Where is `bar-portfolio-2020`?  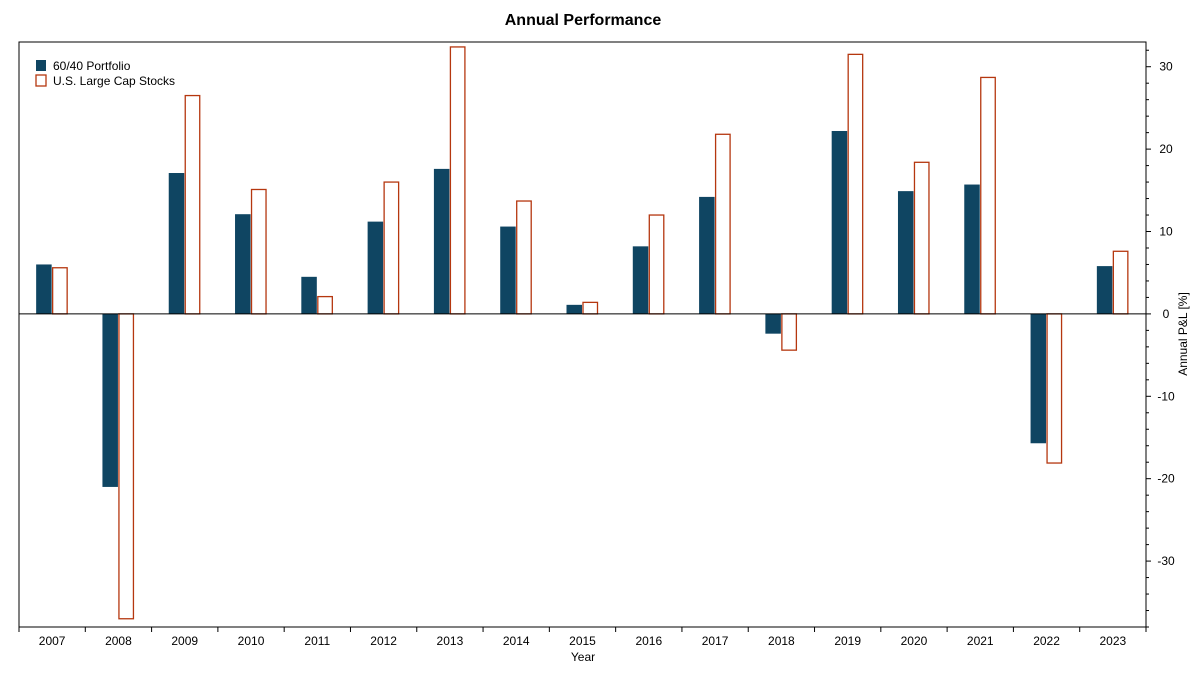
bar-portfolio-2020 is located at coordinates (905, 252).